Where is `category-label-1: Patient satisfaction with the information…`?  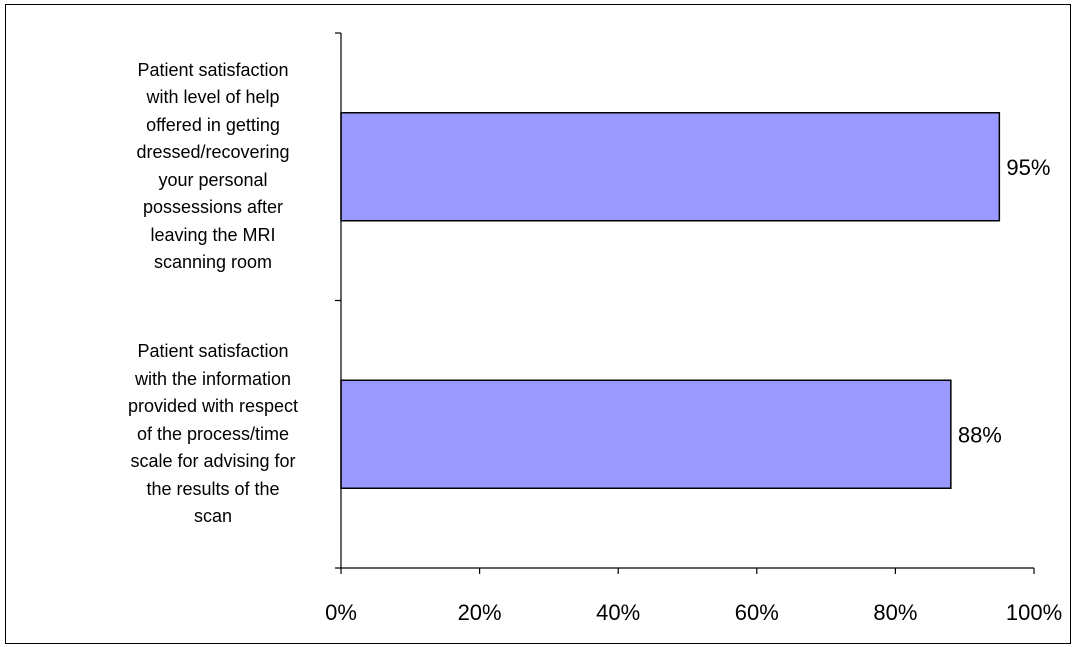
category-label-1: Patient satisfaction with the information… is located at coordinates (213, 434).